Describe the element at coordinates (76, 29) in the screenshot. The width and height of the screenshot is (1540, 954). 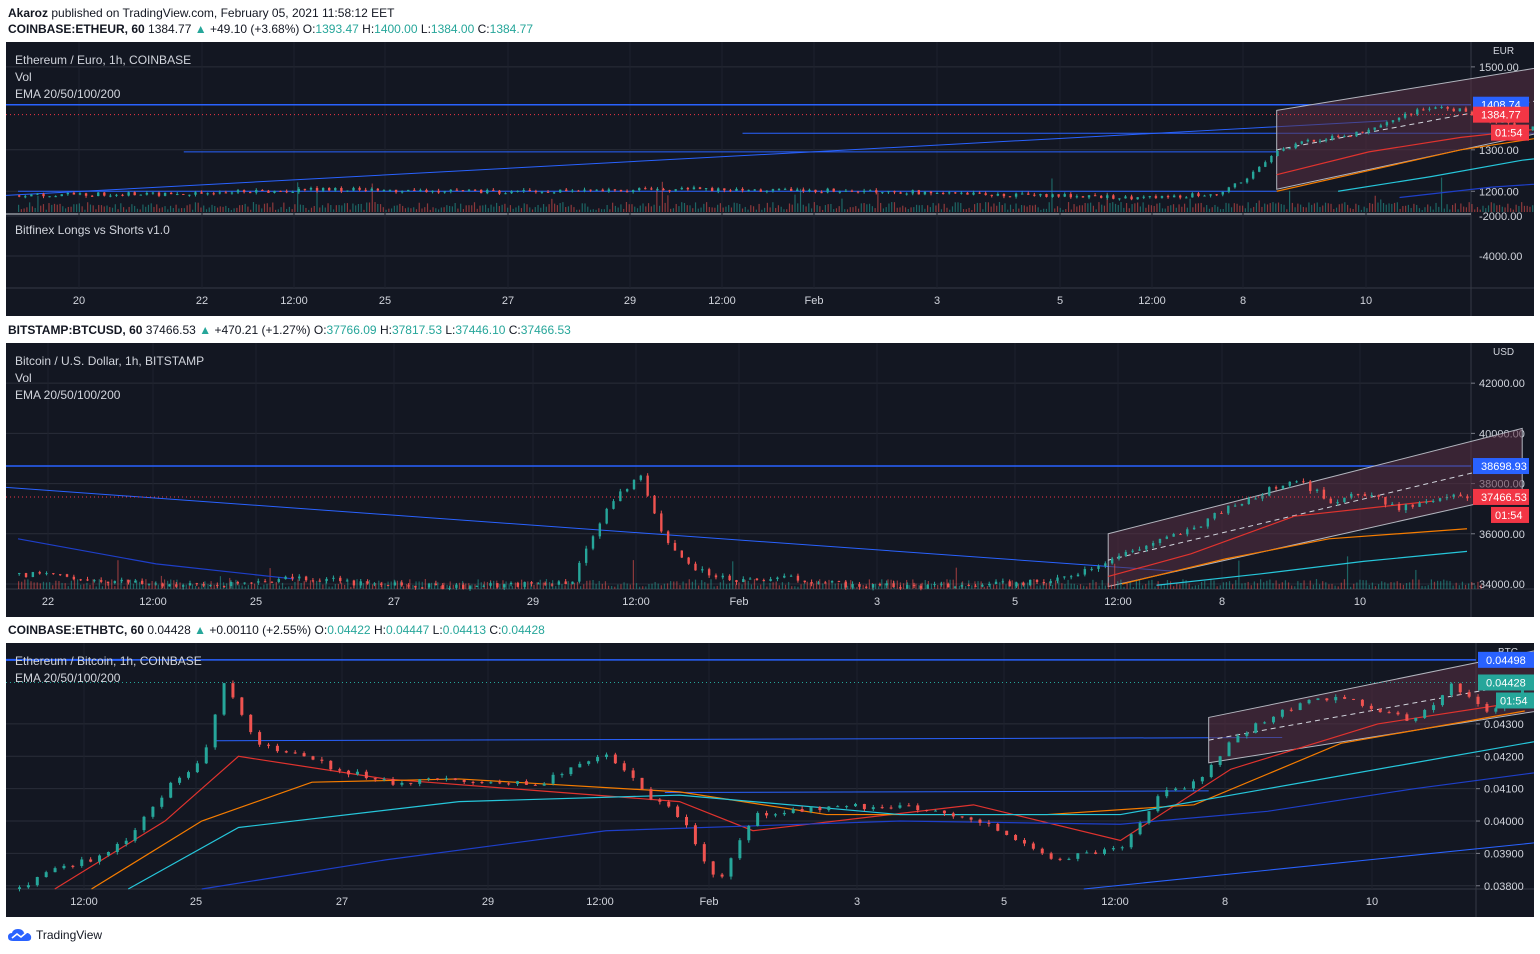
I see `symbol-name: COINBASE:ETHEUR, 60` at that location.